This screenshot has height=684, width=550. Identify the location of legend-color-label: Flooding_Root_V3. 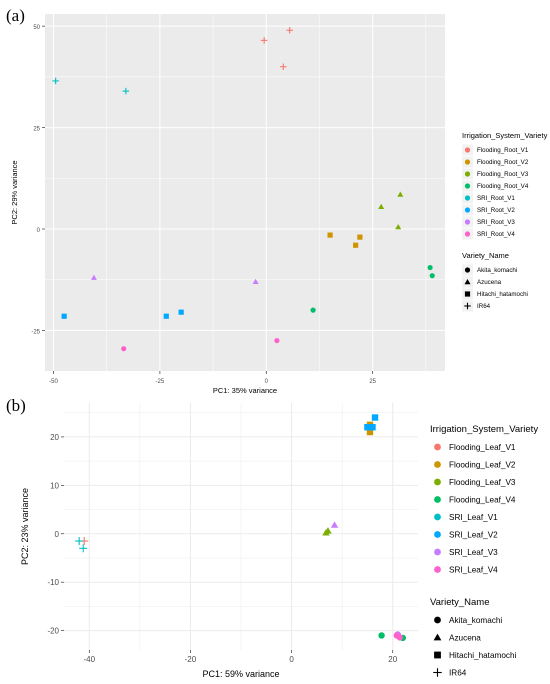
(503, 174).